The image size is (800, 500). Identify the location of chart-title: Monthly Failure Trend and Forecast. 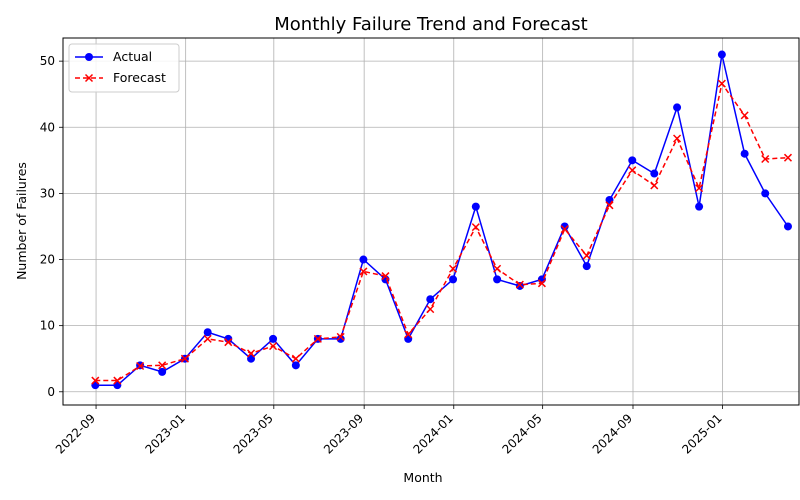
(430, 24).